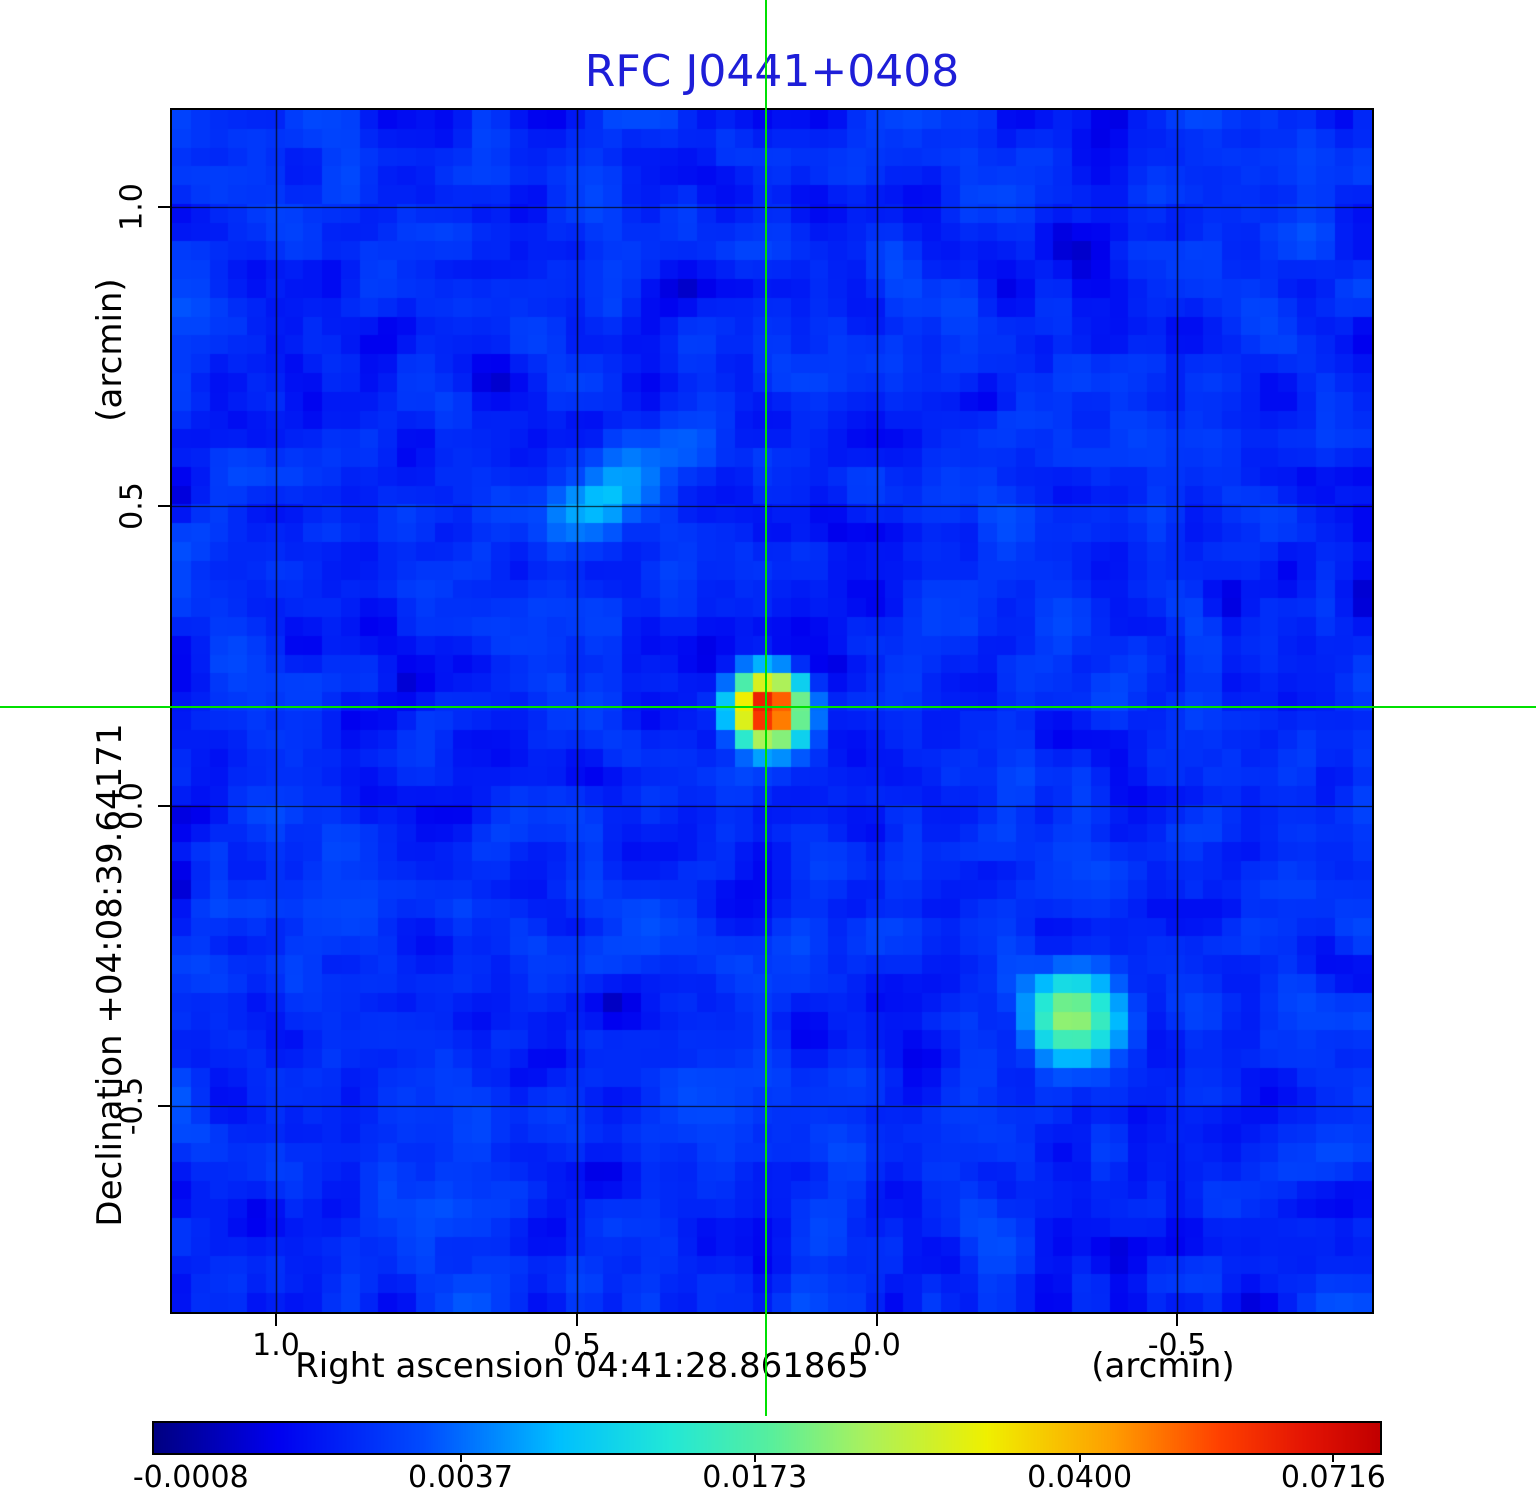 Image resolution: width=1536 pixels, height=1511 pixels. I want to click on crosshair-vertical-line, so click(766, 708).